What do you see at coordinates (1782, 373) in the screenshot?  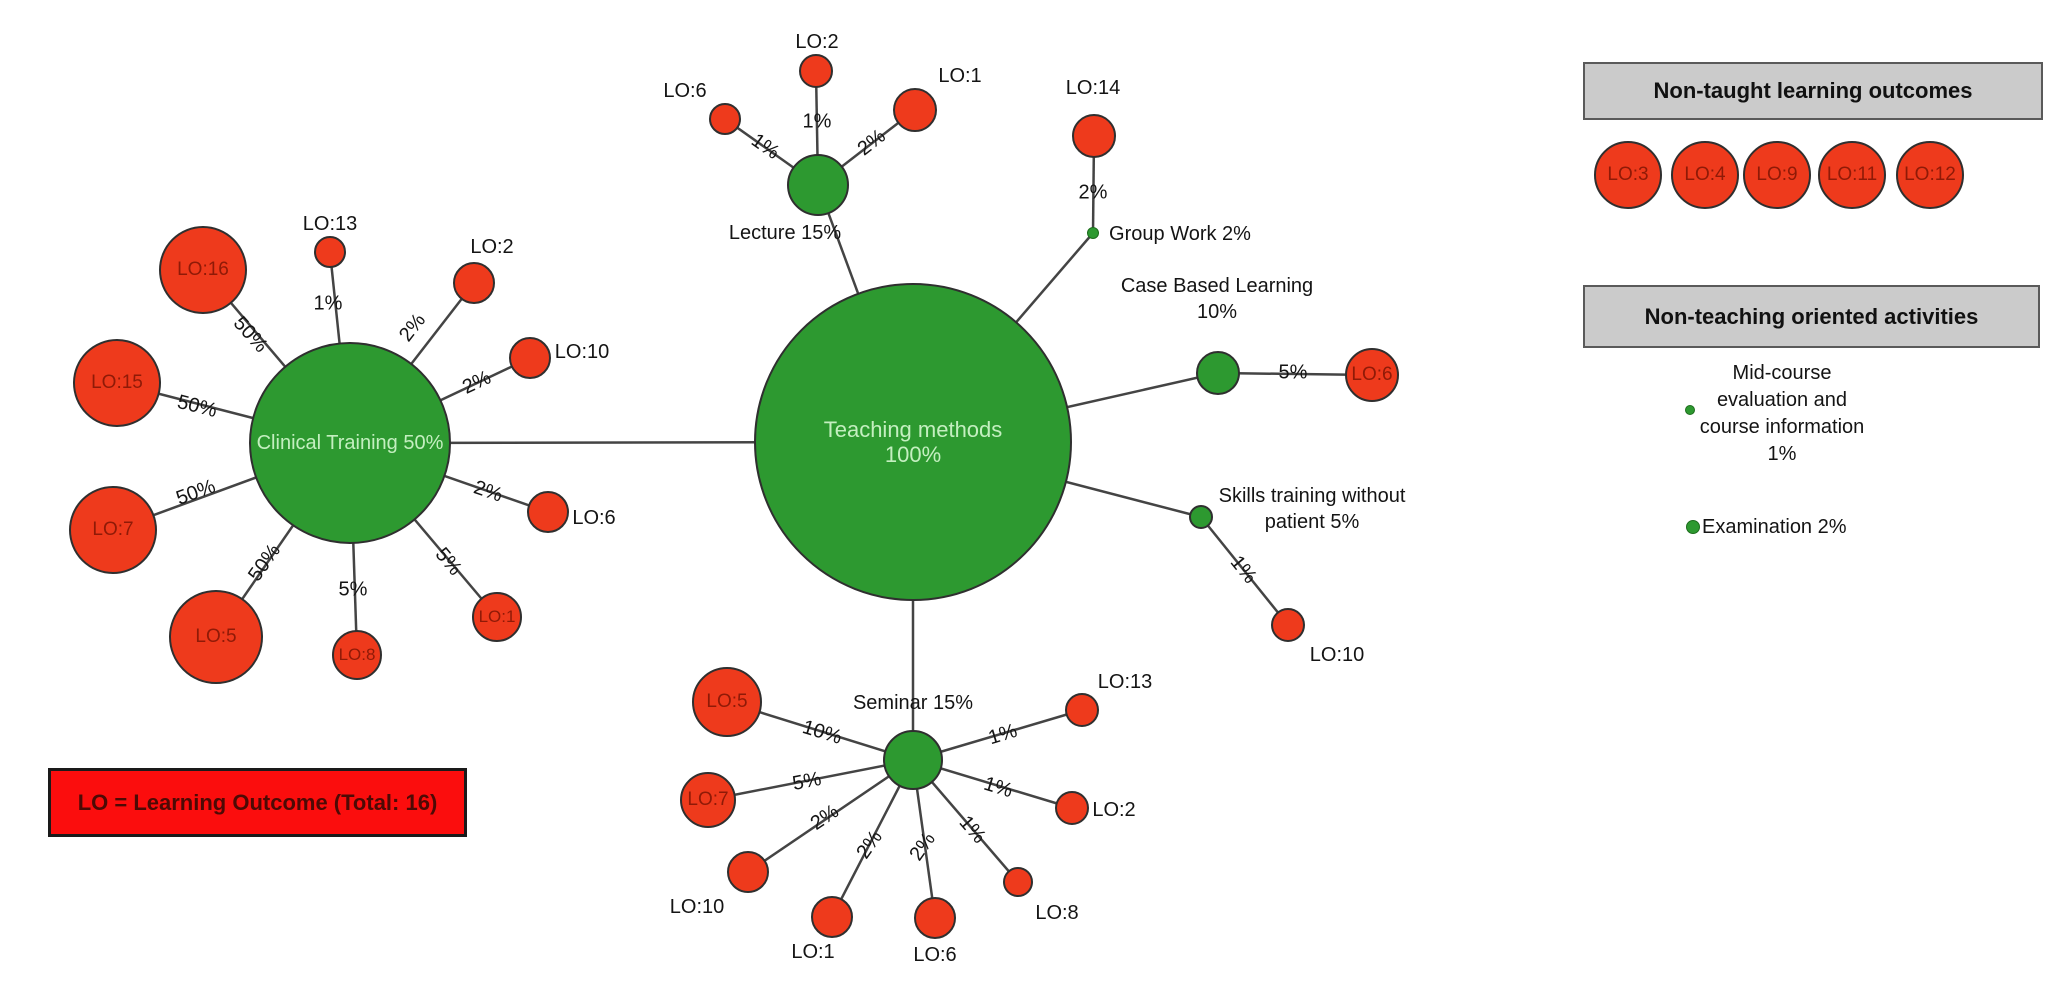 I see `midcourse-line1: Mid-course` at bounding box center [1782, 373].